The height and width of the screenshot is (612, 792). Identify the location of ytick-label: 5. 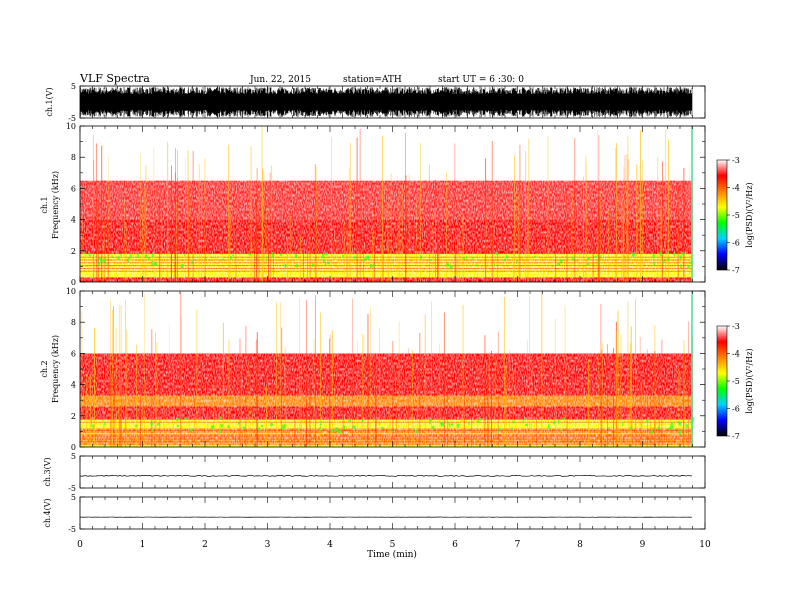
(73, 86).